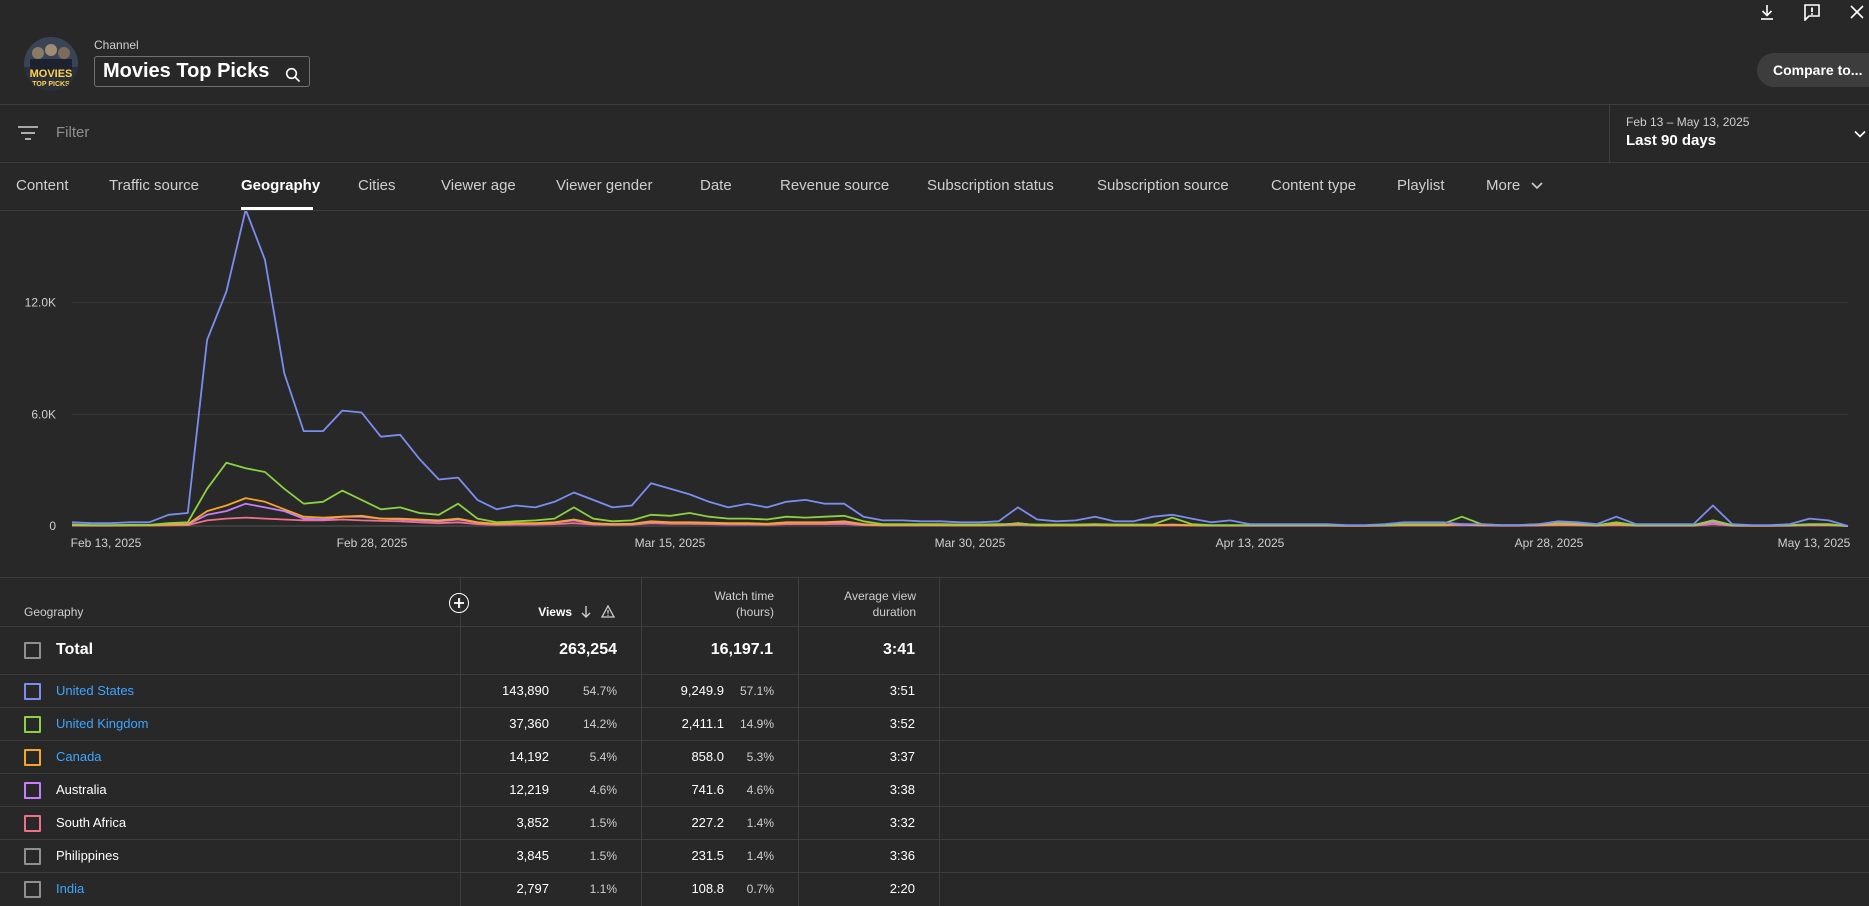  I want to click on feedback-icon, so click(1812, 12).